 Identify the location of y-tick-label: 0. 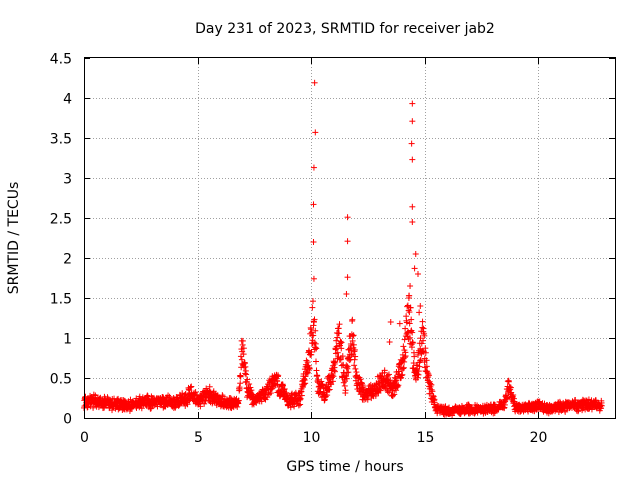
(67, 420).